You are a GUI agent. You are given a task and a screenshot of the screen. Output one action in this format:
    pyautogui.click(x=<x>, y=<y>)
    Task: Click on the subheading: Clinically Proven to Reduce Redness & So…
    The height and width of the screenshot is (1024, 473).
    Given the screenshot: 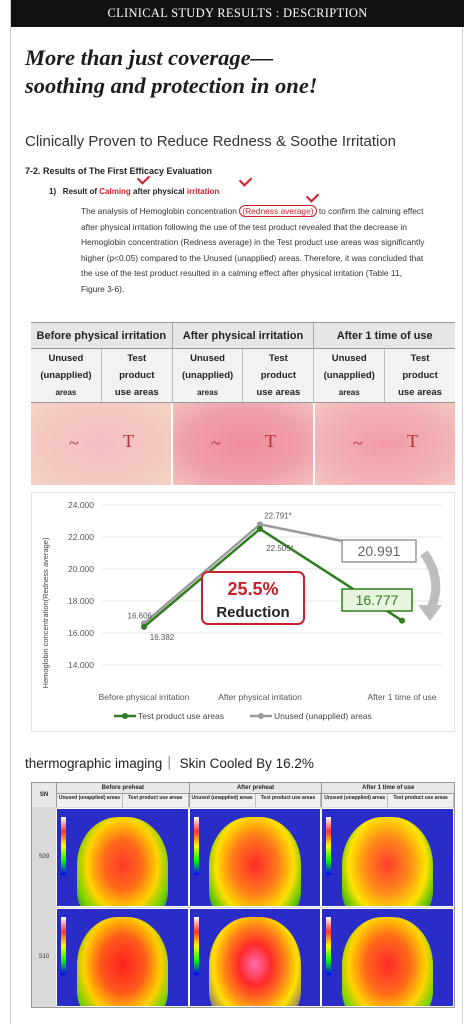 What is the action you would take?
    pyautogui.click(x=211, y=141)
    